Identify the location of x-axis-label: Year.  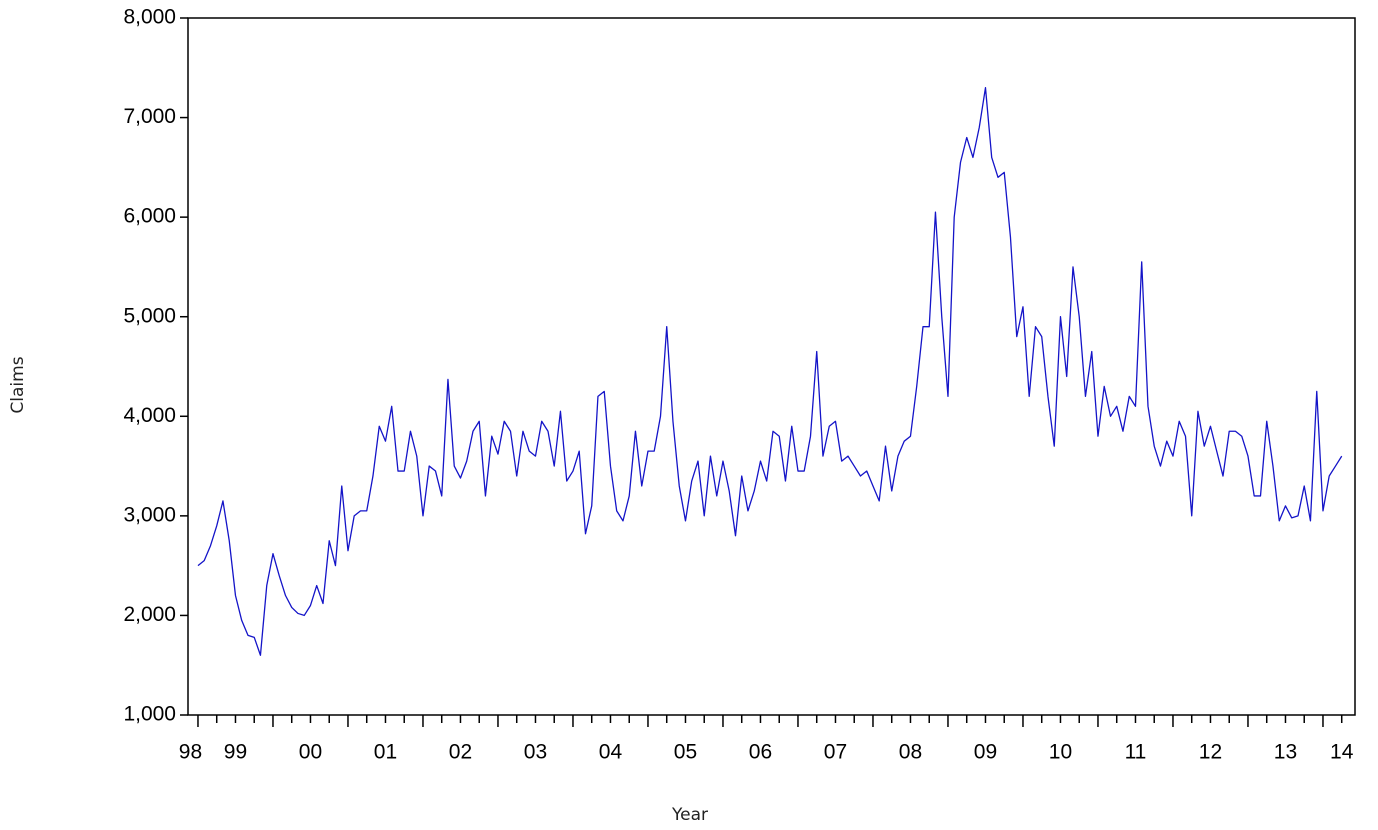
(689, 815).